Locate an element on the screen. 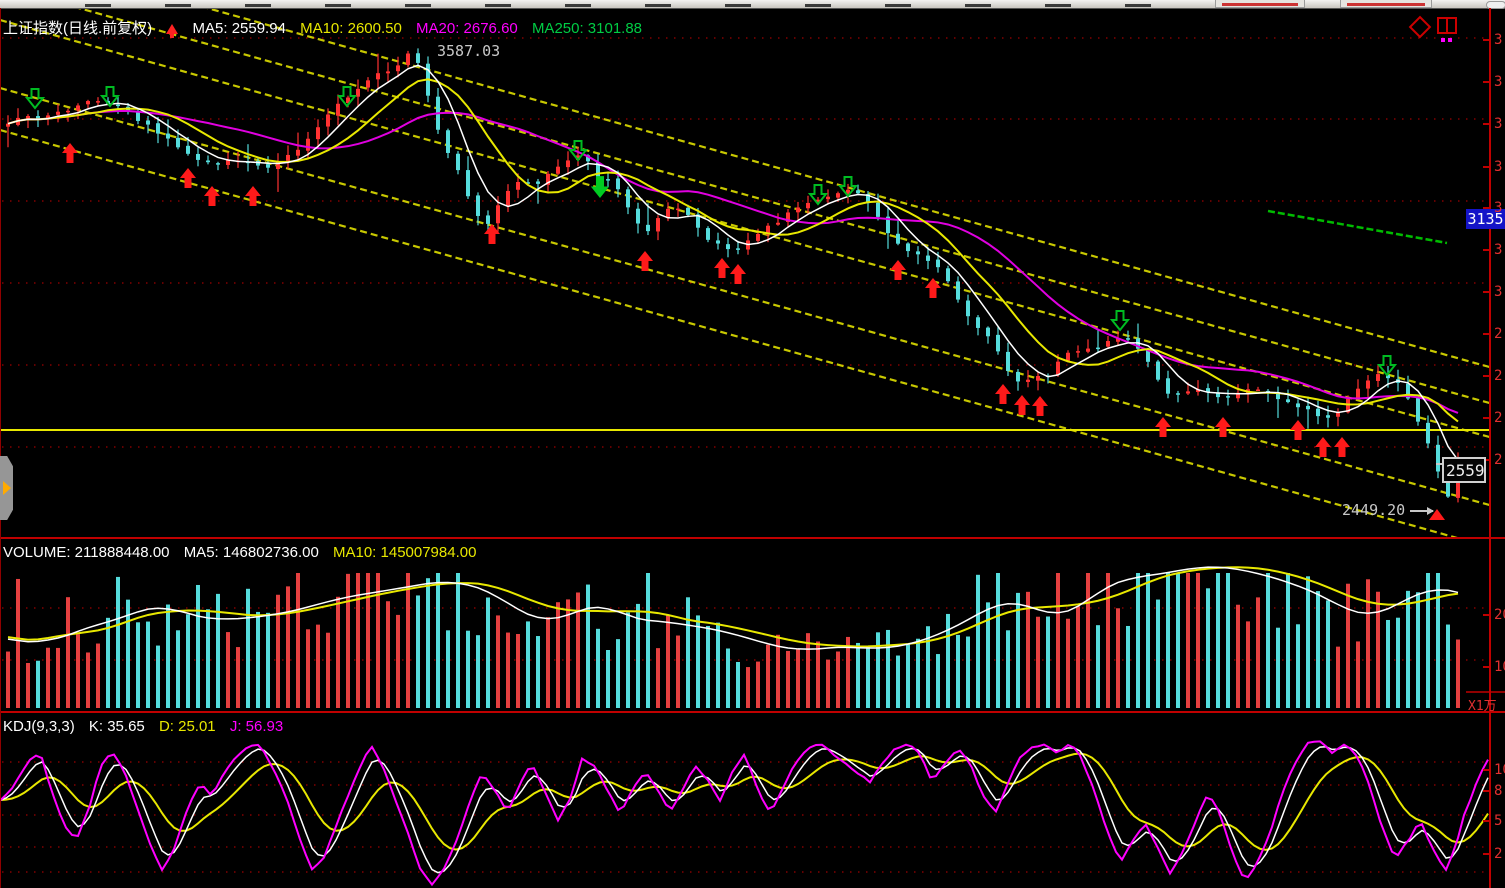 This screenshot has height=888, width=1505. menu-bar is located at coordinates (752, 4).